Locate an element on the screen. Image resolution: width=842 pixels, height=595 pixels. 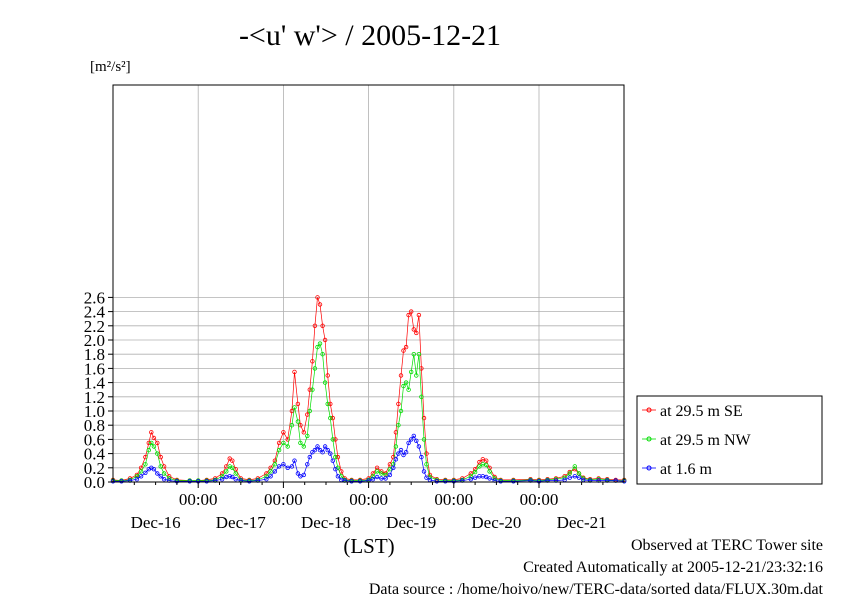
legend-label: at 29.5 m NW is located at coordinates (706, 440).